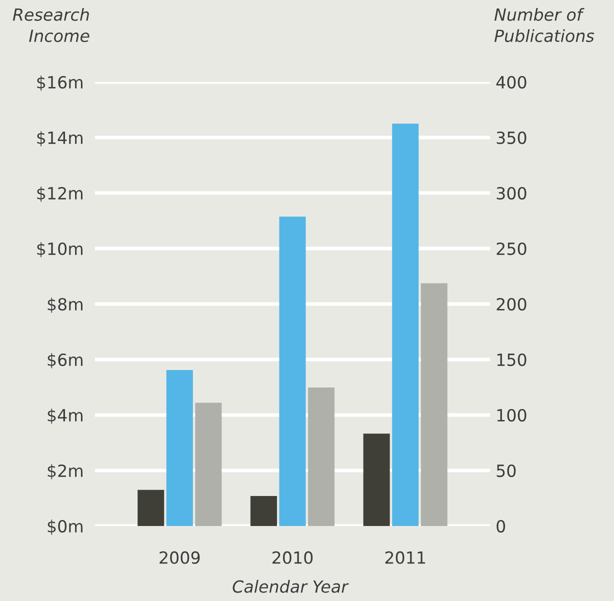 Image resolution: width=614 pixels, height=601 pixels. What do you see at coordinates (65, 305) in the screenshot?
I see `y-tick-label: $8m` at bounding box center [65, 305].